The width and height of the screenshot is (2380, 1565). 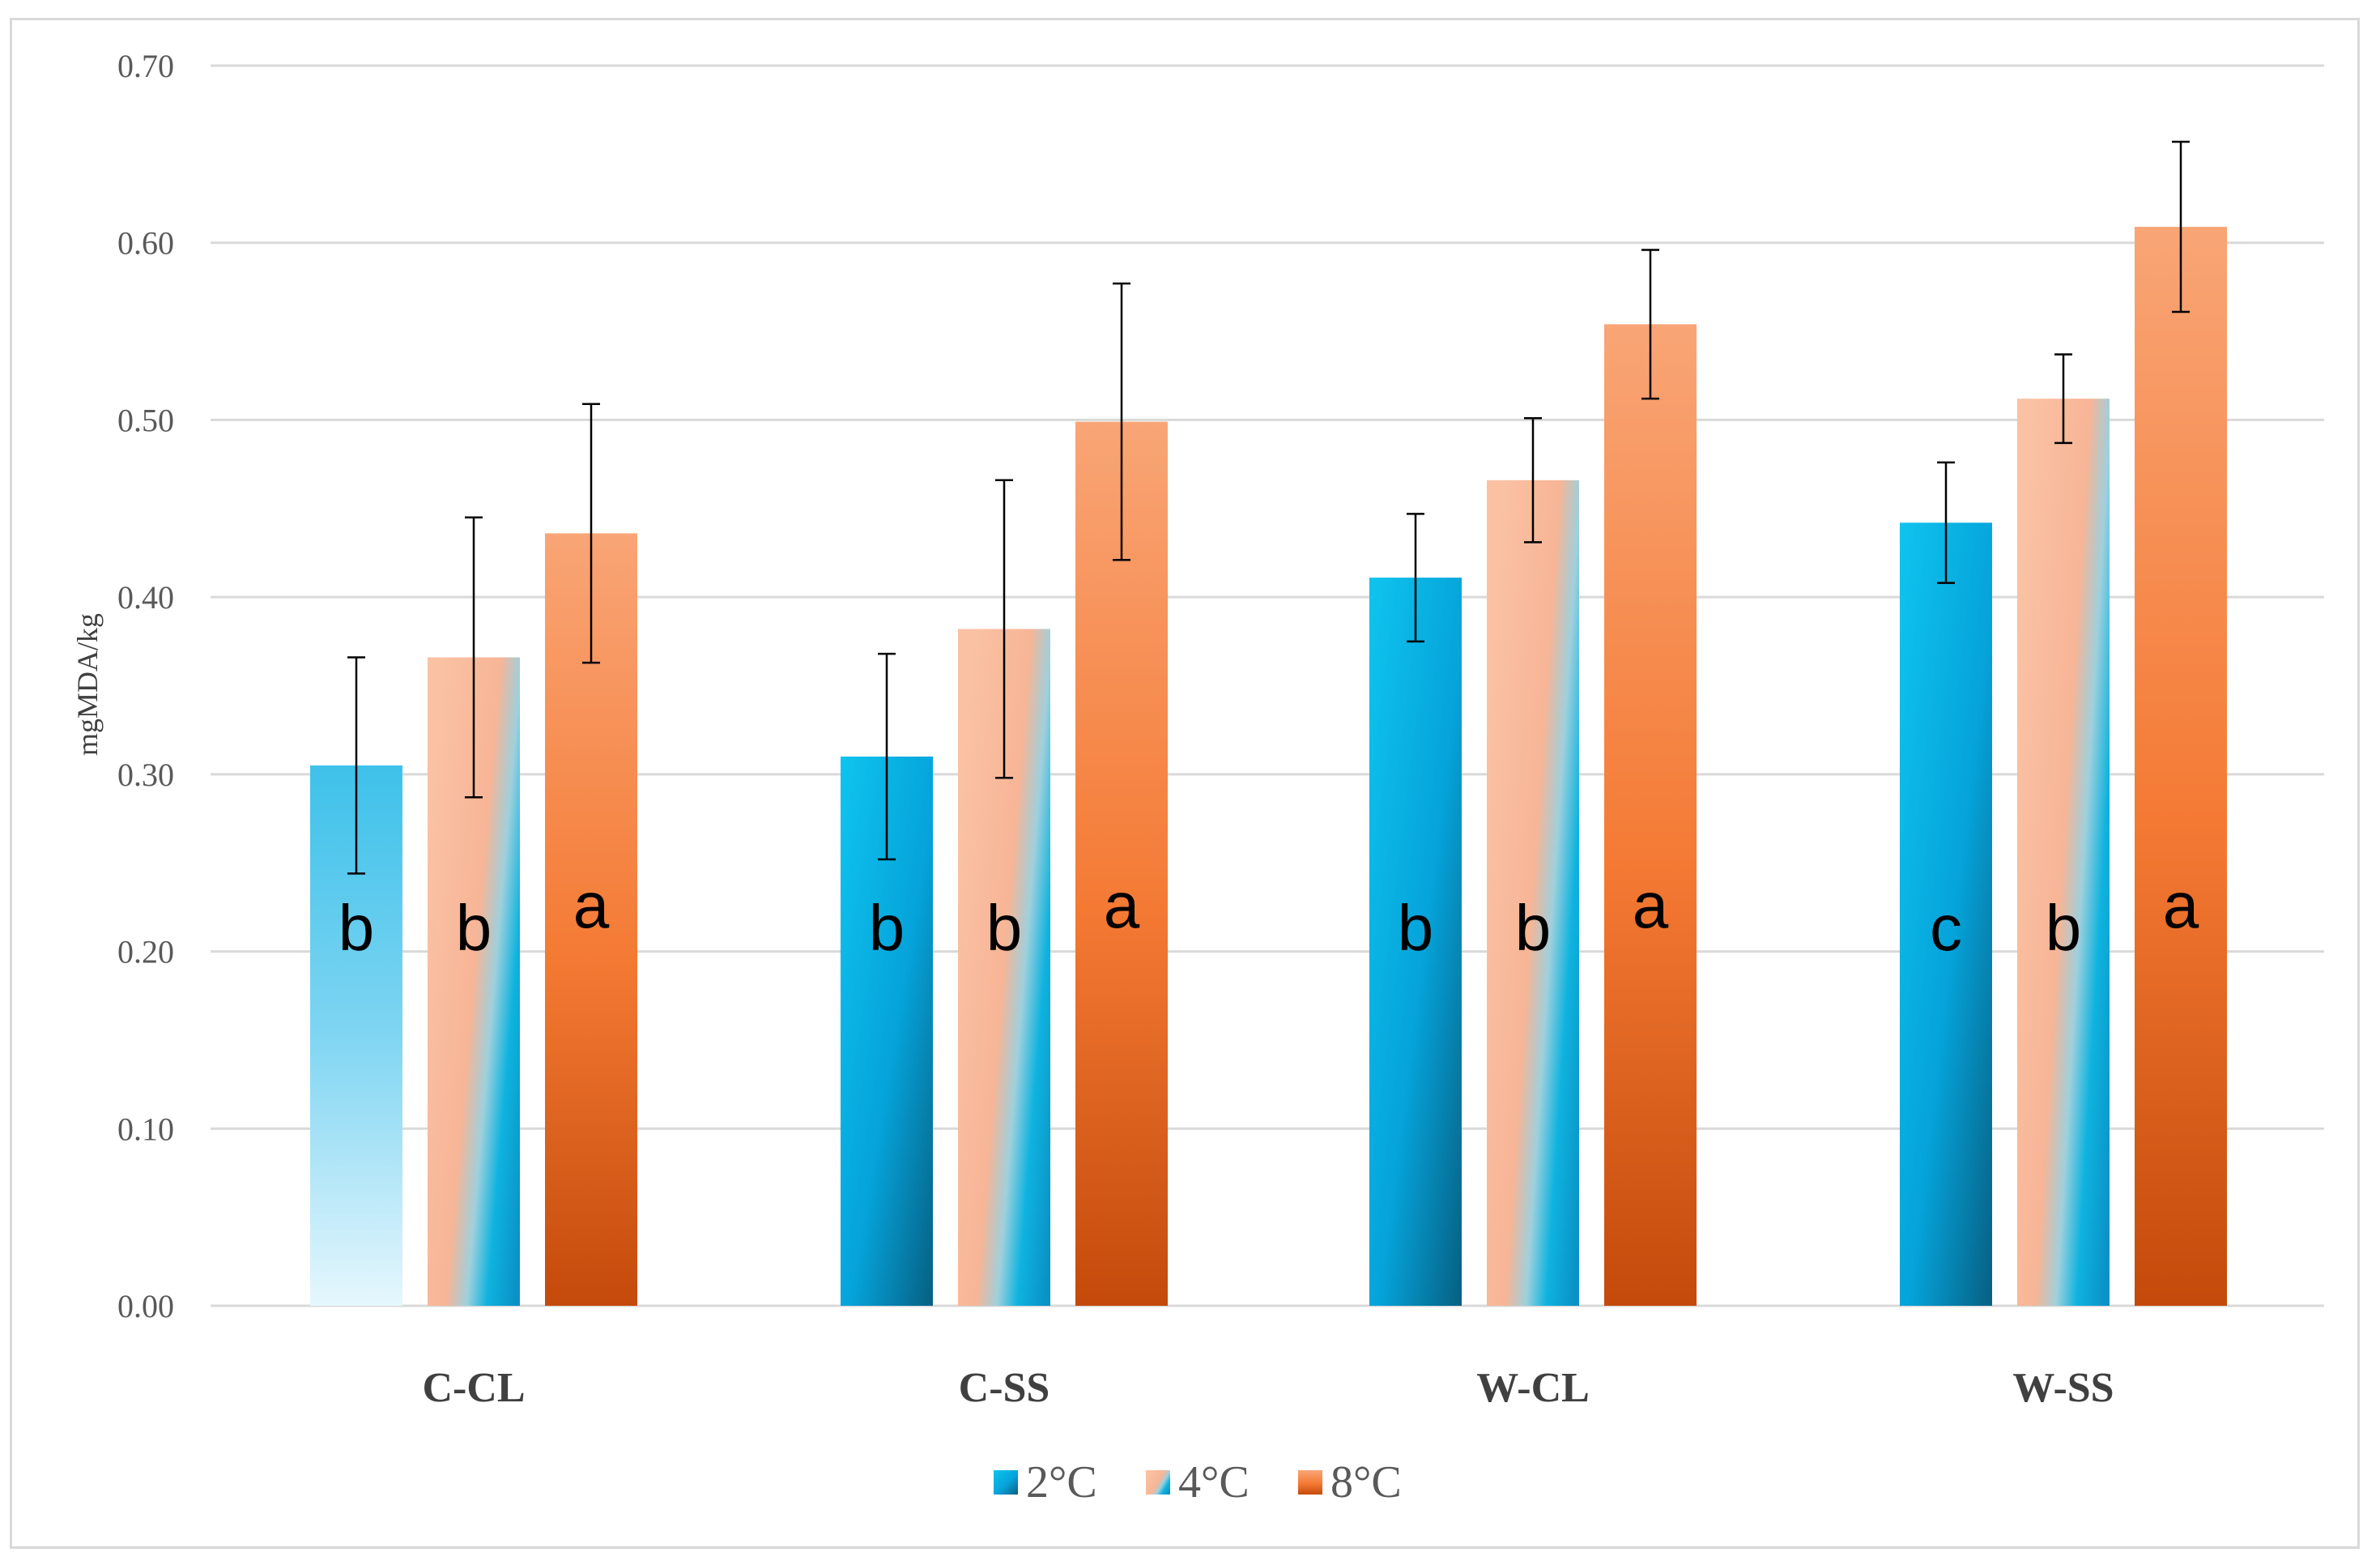 I want to click on y-tick-label: 0.60, so click(x=146, y=243).